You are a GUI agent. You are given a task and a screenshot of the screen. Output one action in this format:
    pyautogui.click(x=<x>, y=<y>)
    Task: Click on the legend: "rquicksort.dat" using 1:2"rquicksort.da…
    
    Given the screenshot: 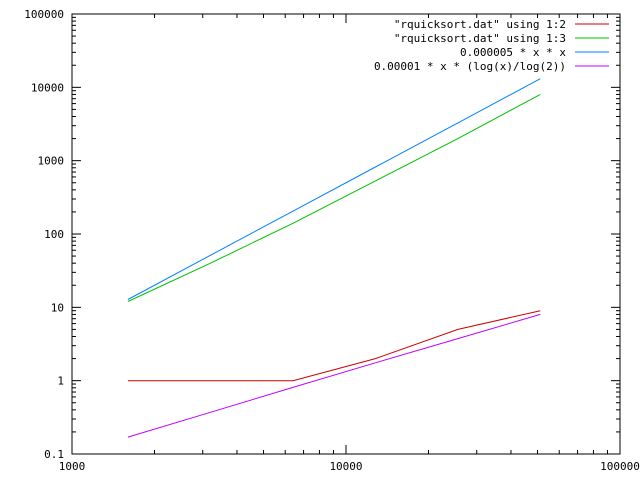 What is the action you would take?
    pyautogui.click(x=491, y=45)
    